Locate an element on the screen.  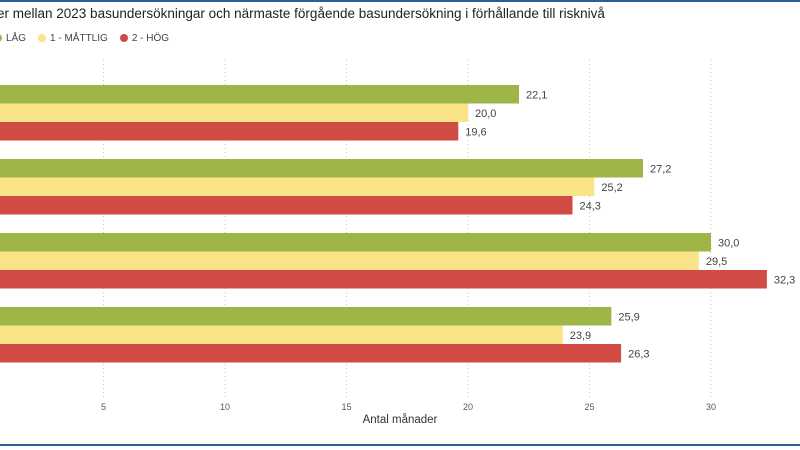
x-tick-label-10: 10 is located at coordinates (225, 407).